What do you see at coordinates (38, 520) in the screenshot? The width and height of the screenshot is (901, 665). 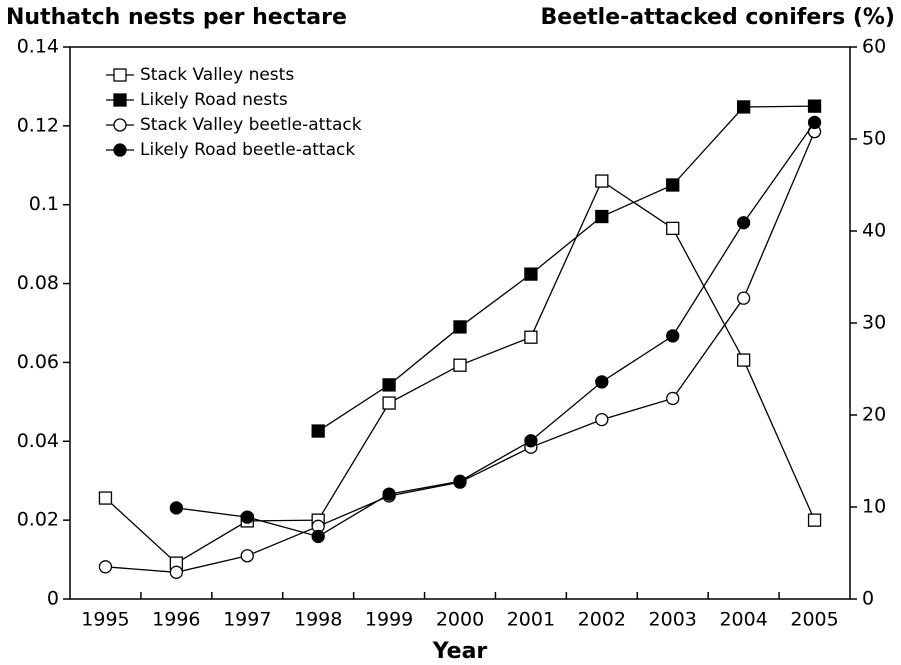 I see `y-tick-label: 0.02` at bounding box center [38, 520].